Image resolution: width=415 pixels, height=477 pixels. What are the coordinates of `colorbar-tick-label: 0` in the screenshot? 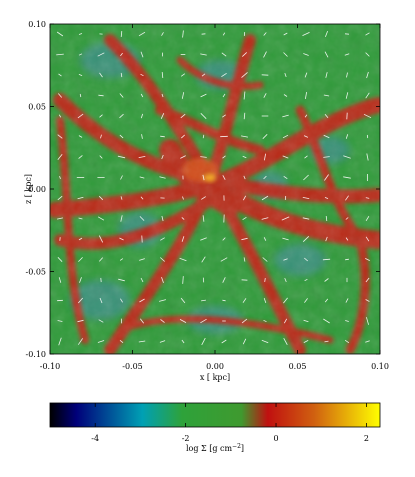 It's located at (275, 438).